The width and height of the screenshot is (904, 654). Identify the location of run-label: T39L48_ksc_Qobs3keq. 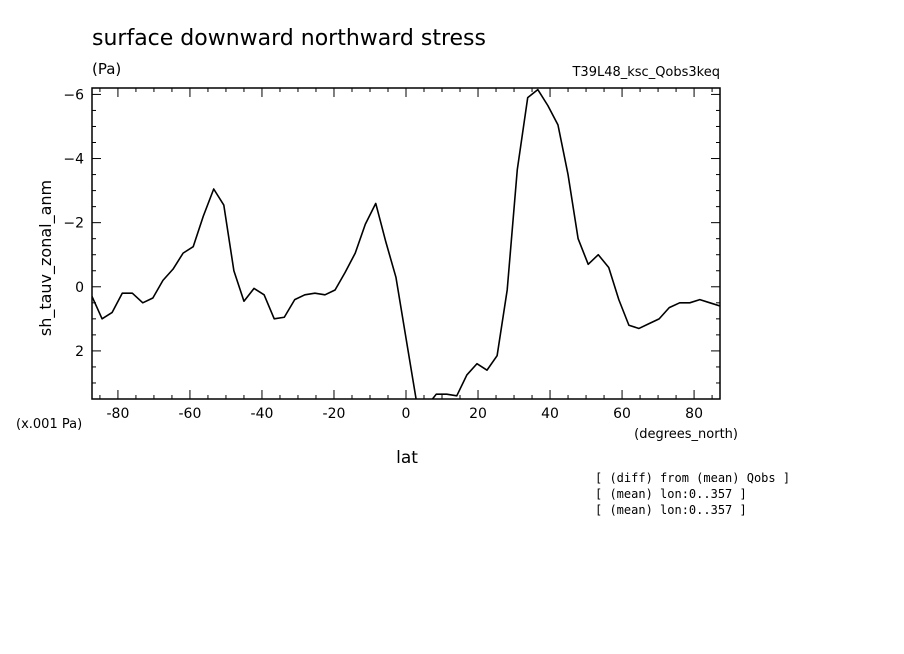
(645, 72).